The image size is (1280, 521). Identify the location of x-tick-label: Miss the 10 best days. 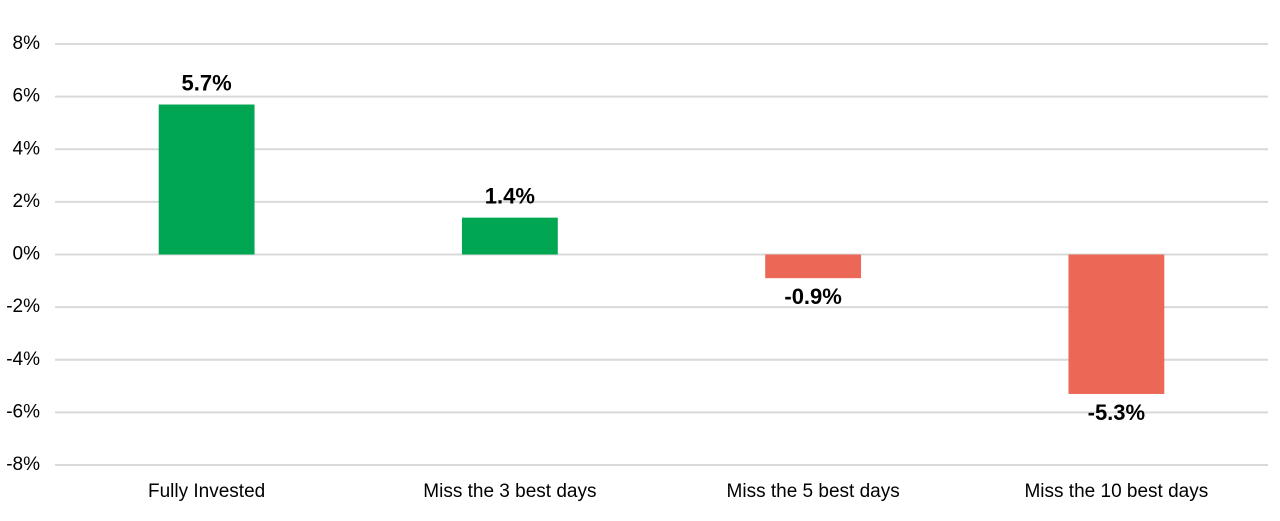
(1116, 491).